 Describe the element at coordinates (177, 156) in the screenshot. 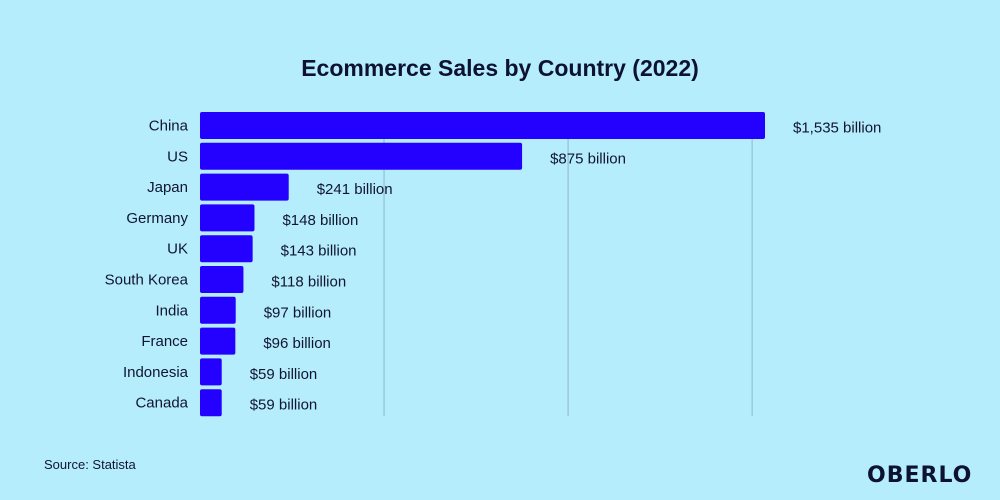

I see `category-label: US` at that location.